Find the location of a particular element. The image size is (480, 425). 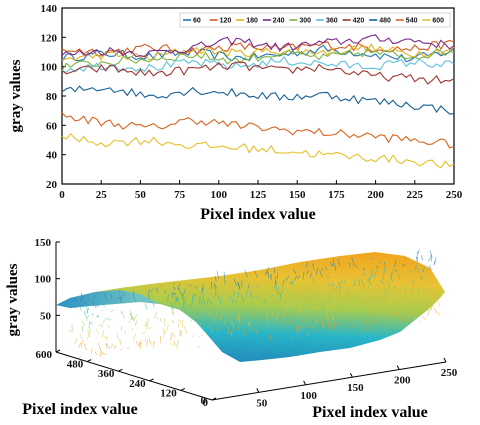

z-tick-label: 50 is located at coordinates (46, 316).